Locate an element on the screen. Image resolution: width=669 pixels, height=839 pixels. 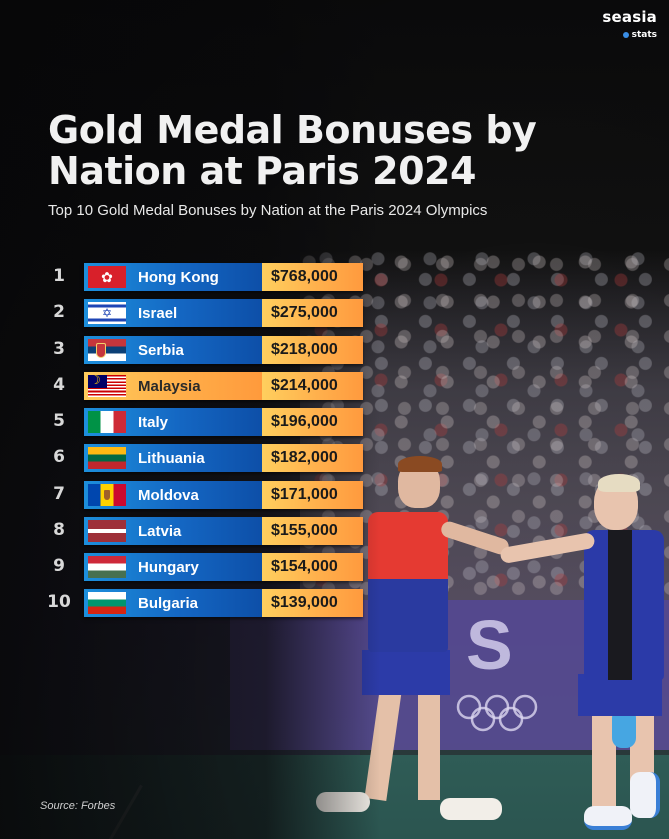
player-right-hair is located at coordinates (619, 483).